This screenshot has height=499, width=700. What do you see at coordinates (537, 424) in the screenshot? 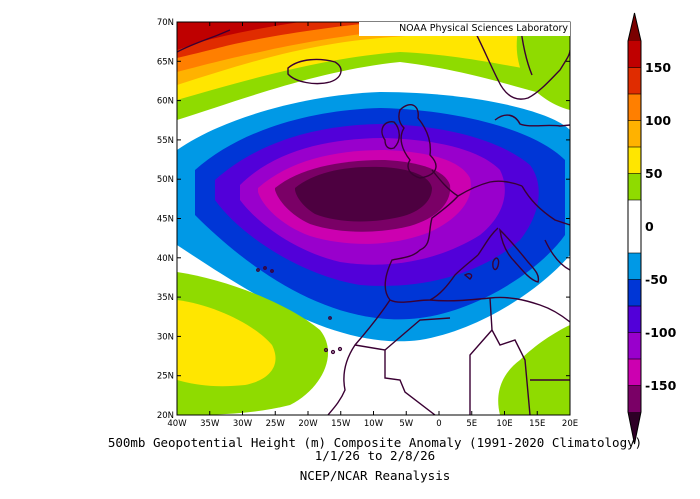
I see `lon-tick-label: 15E` at bounding box center [537, 424].